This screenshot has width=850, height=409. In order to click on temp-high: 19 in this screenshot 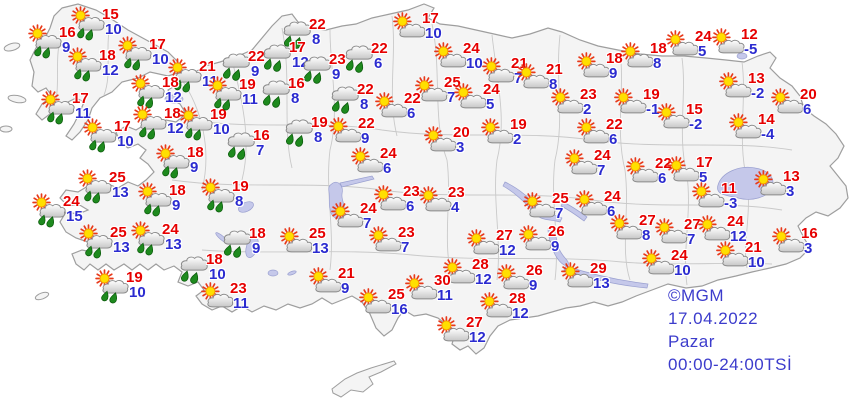, I will do `click(240, 186)`.